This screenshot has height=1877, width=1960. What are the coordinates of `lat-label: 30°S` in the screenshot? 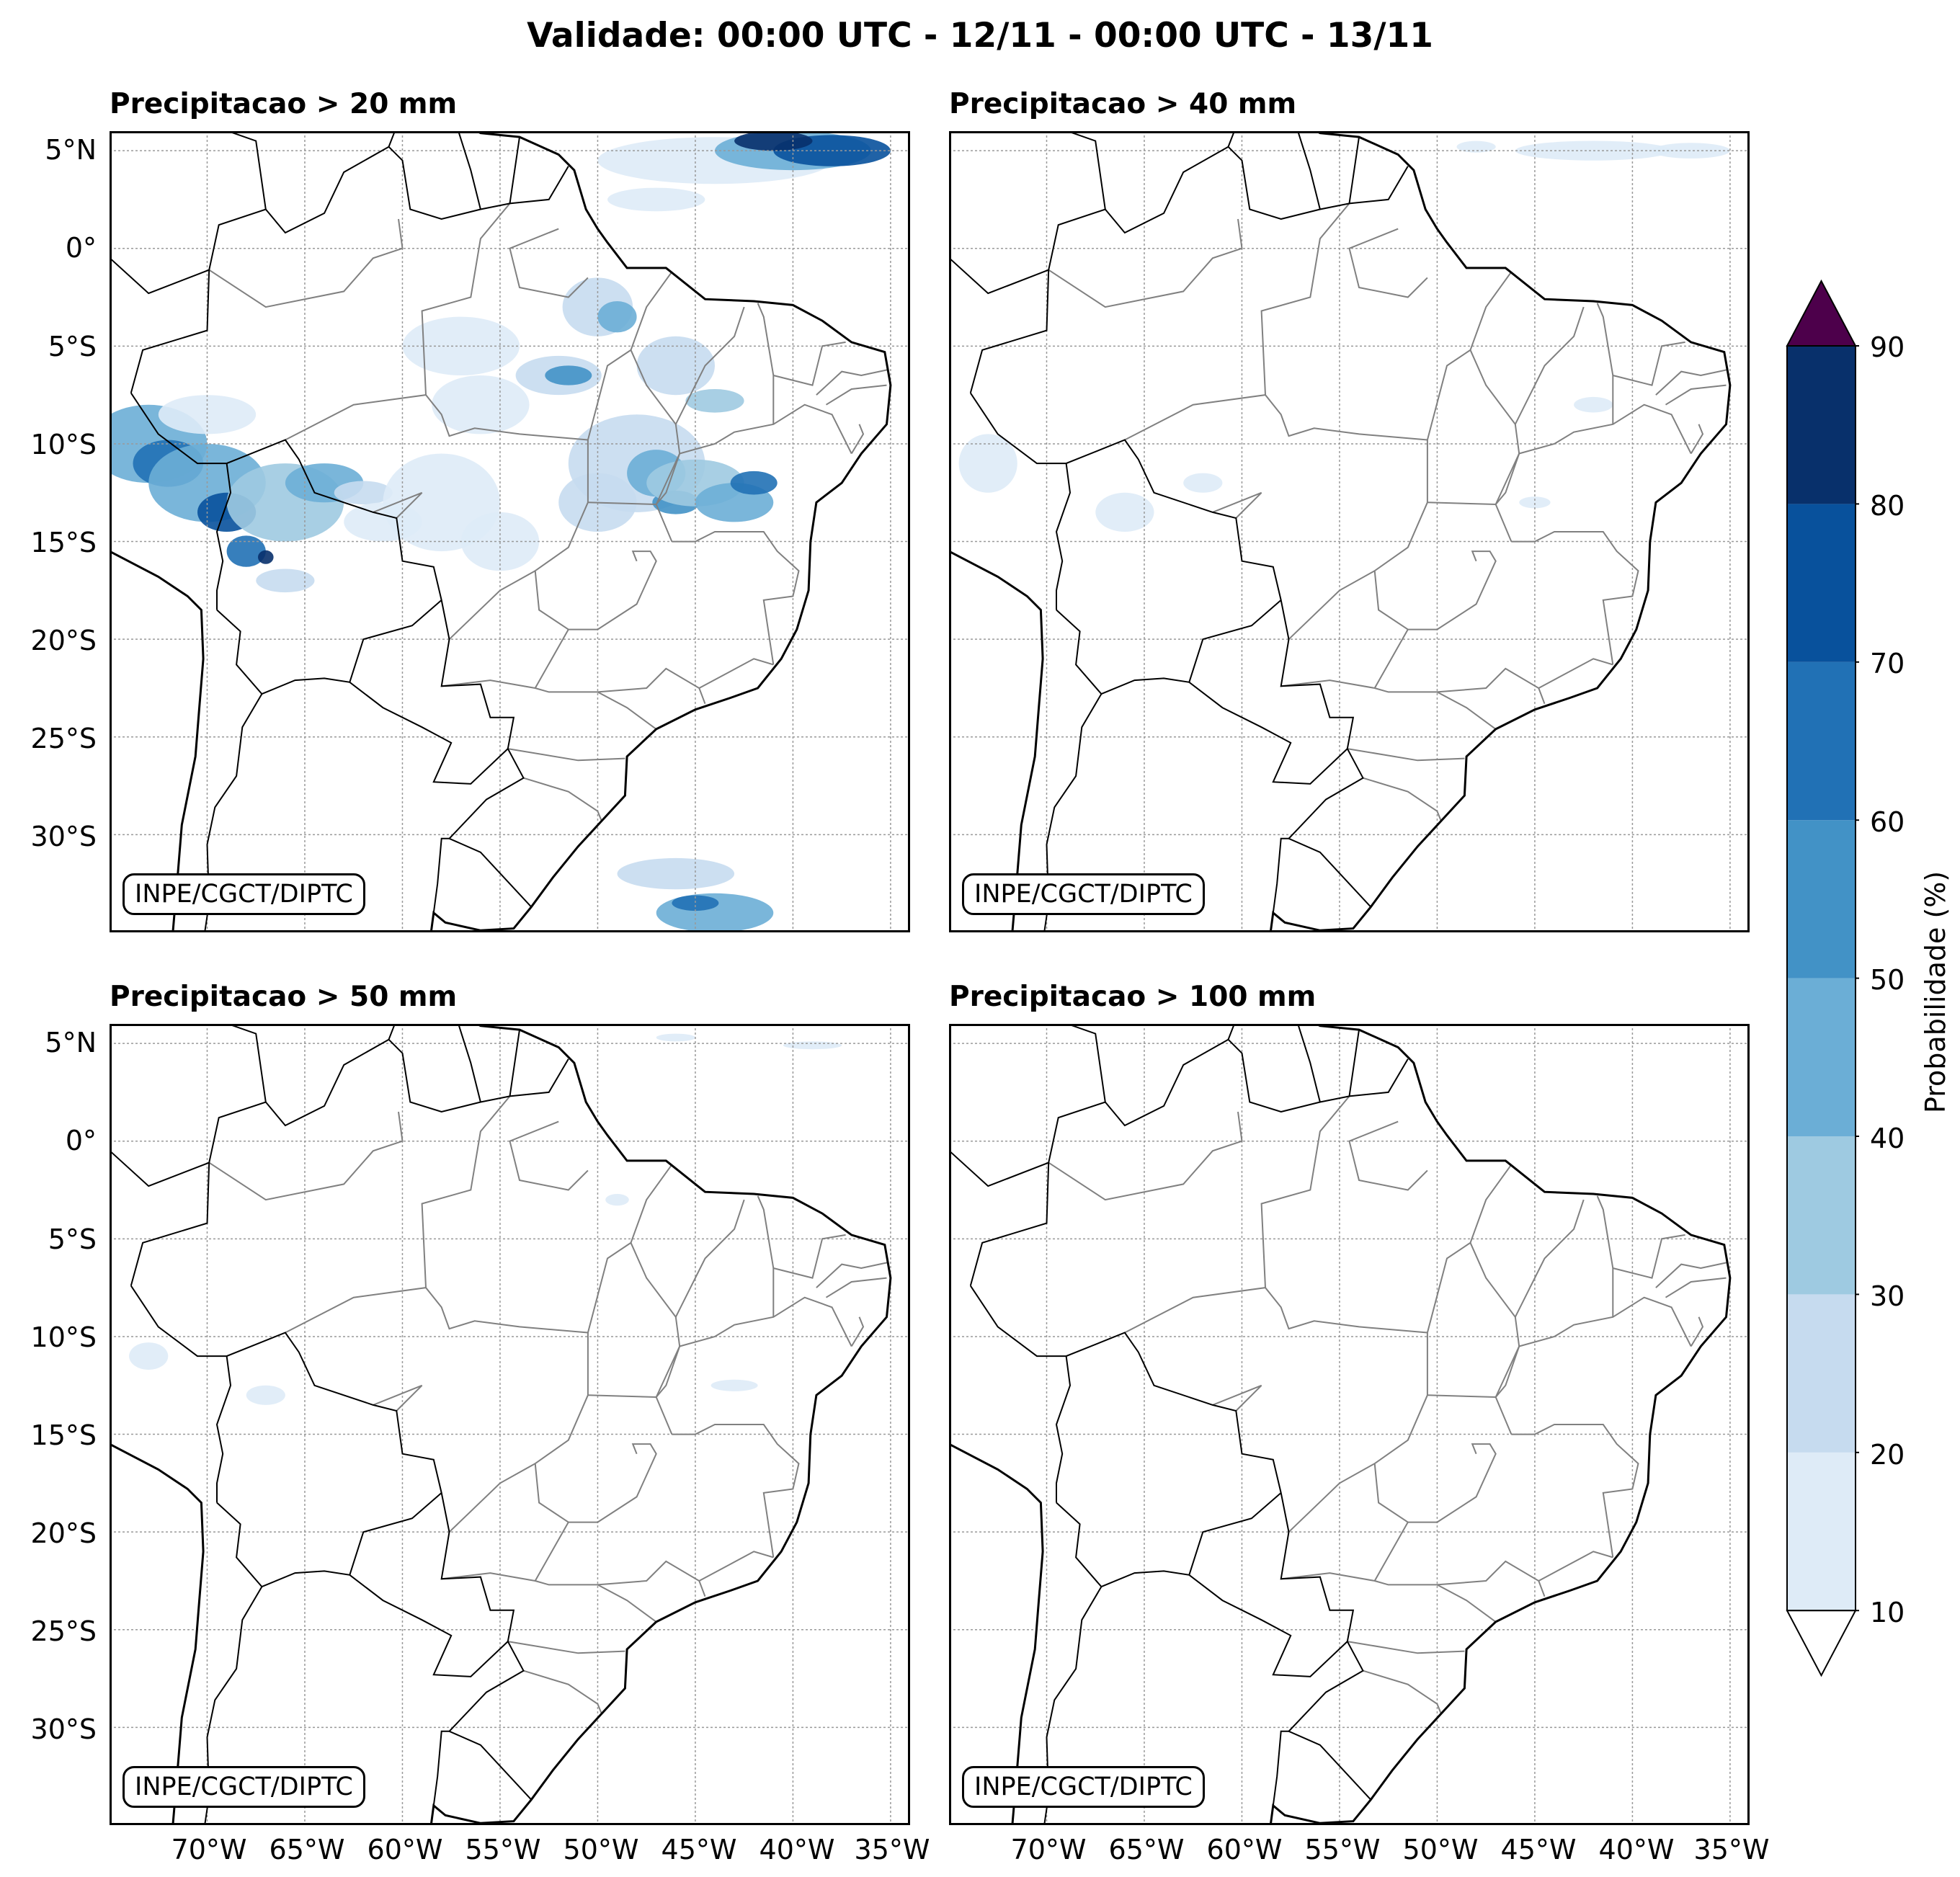 It's located at (63, 1729).